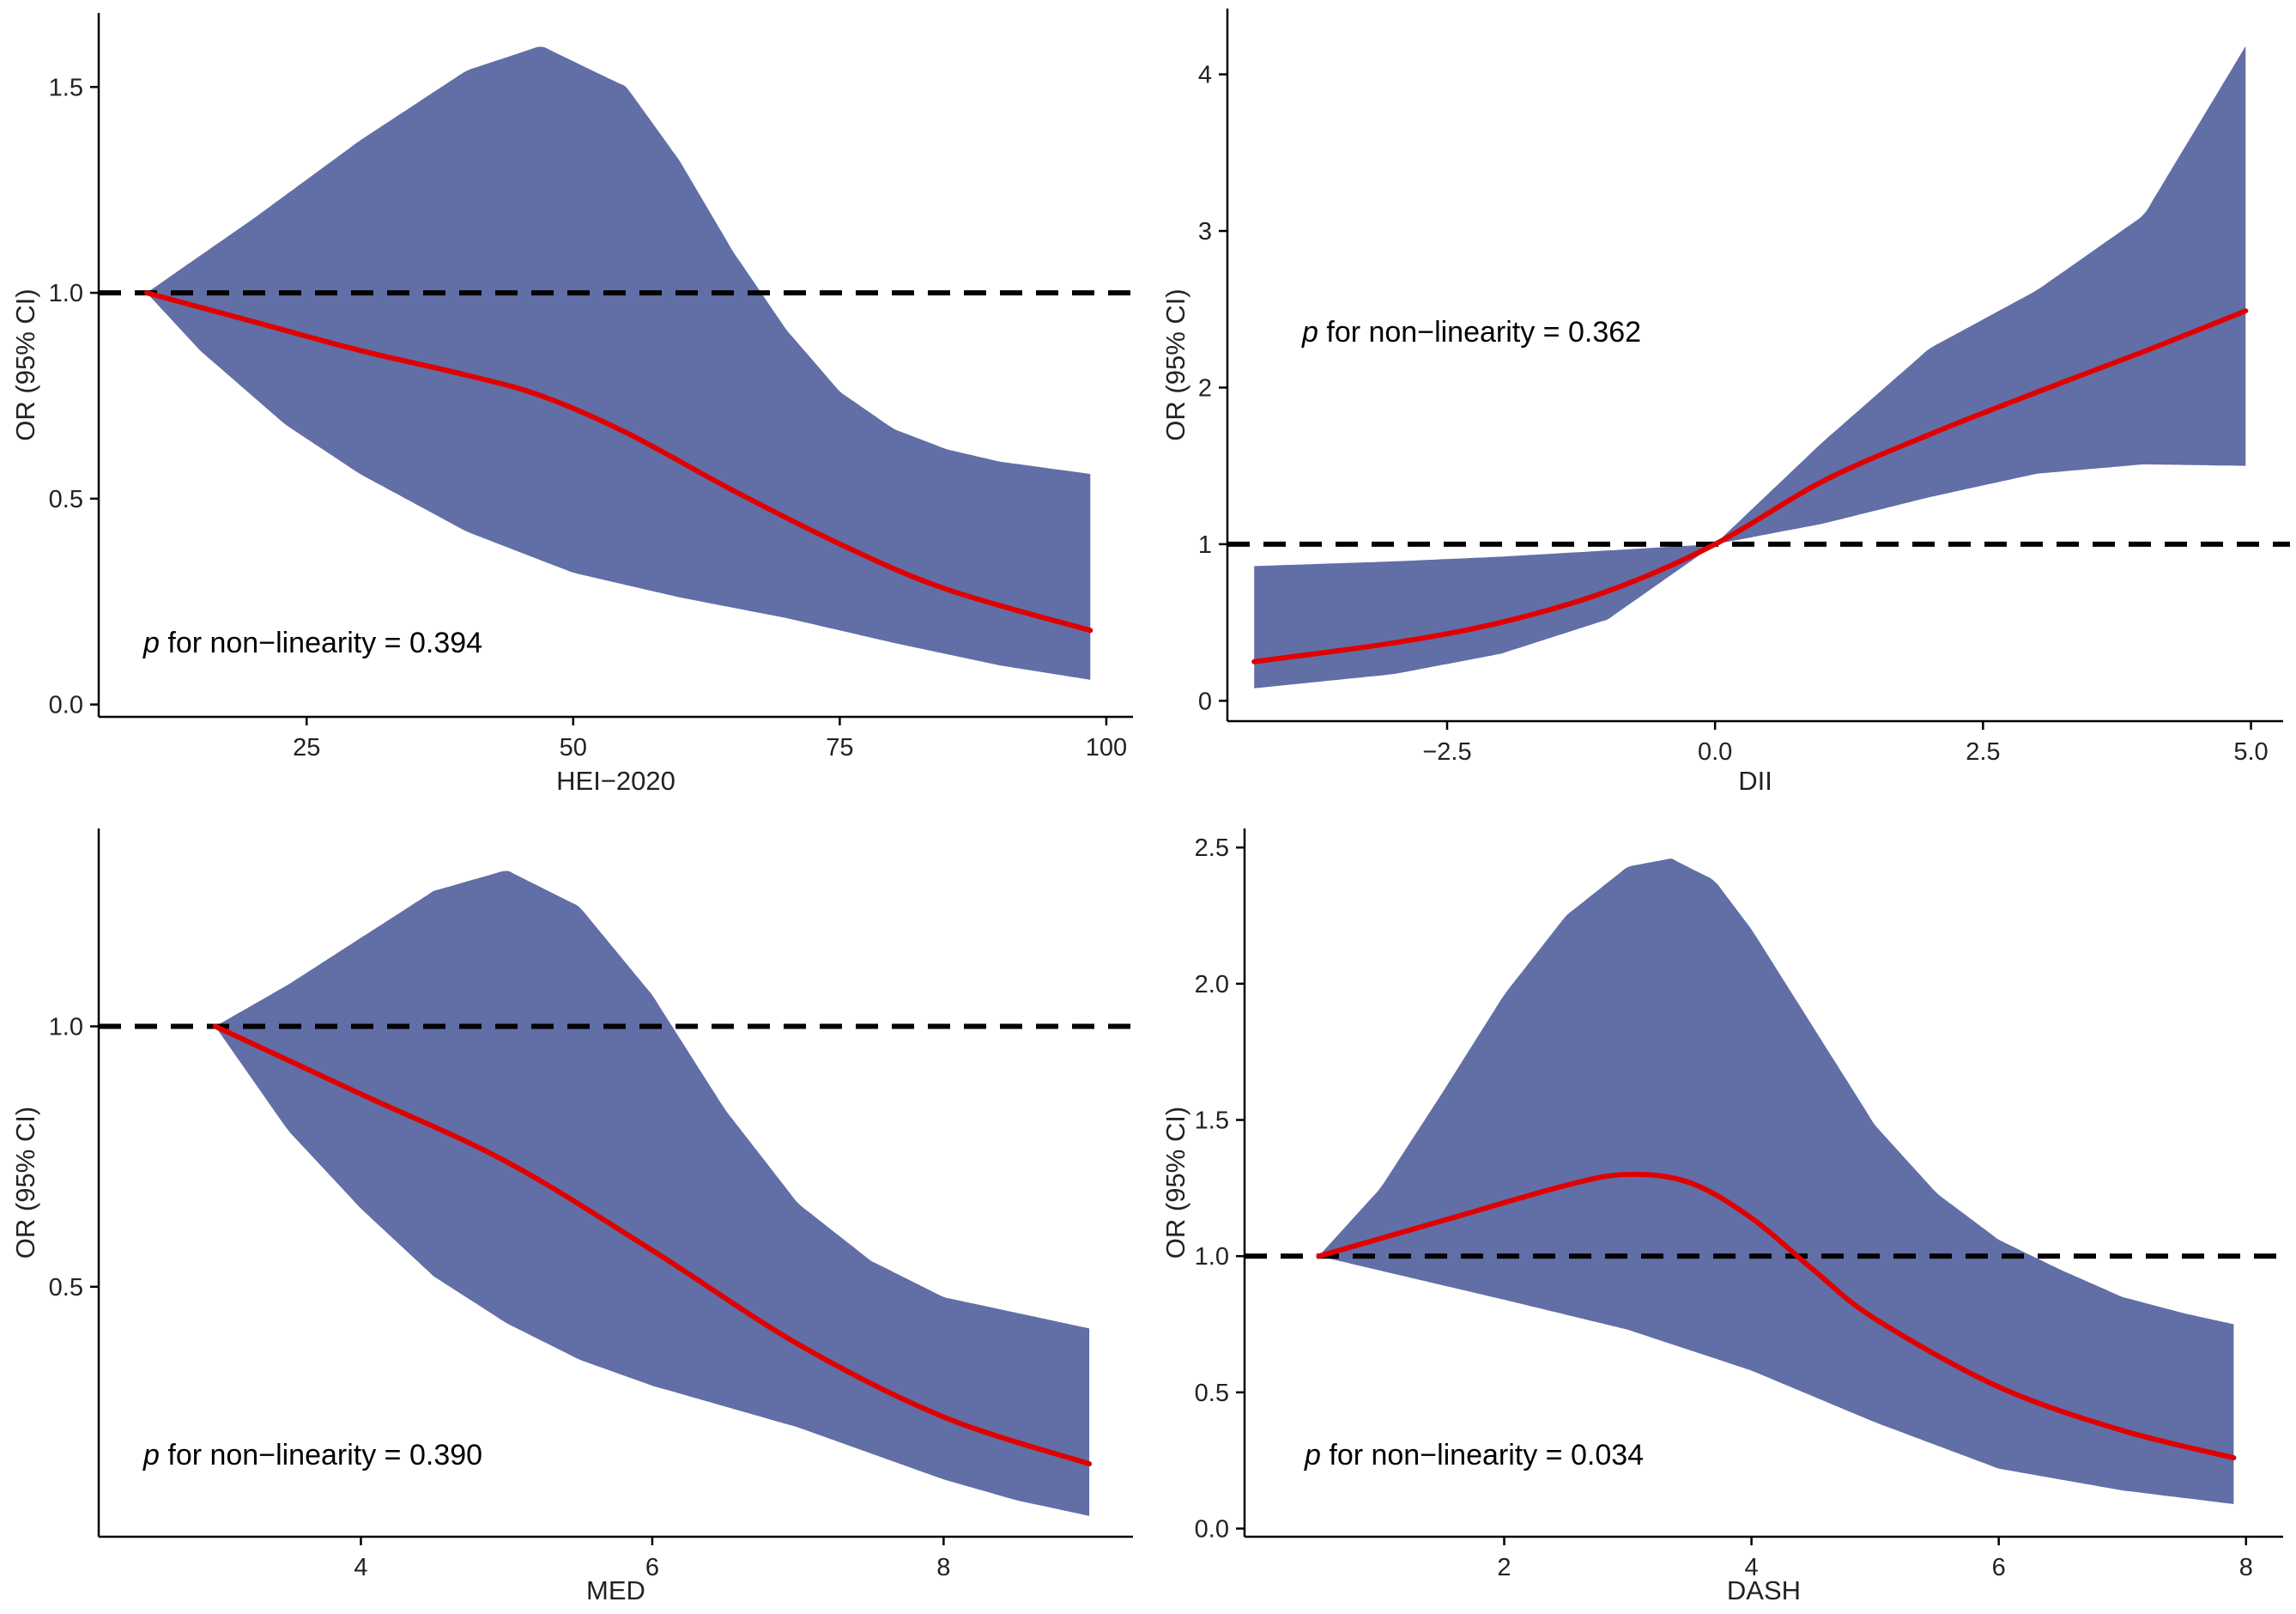 This screenshot has height=1614, width=2296. I want to click on p-value-text: for non−linearity = 0.390, so click(321, 1455).